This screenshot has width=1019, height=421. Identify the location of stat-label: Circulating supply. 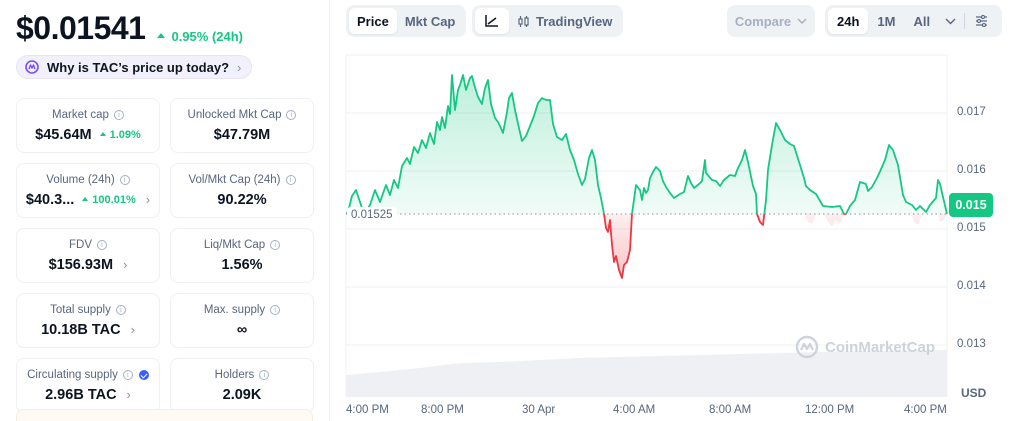
(72, 374).